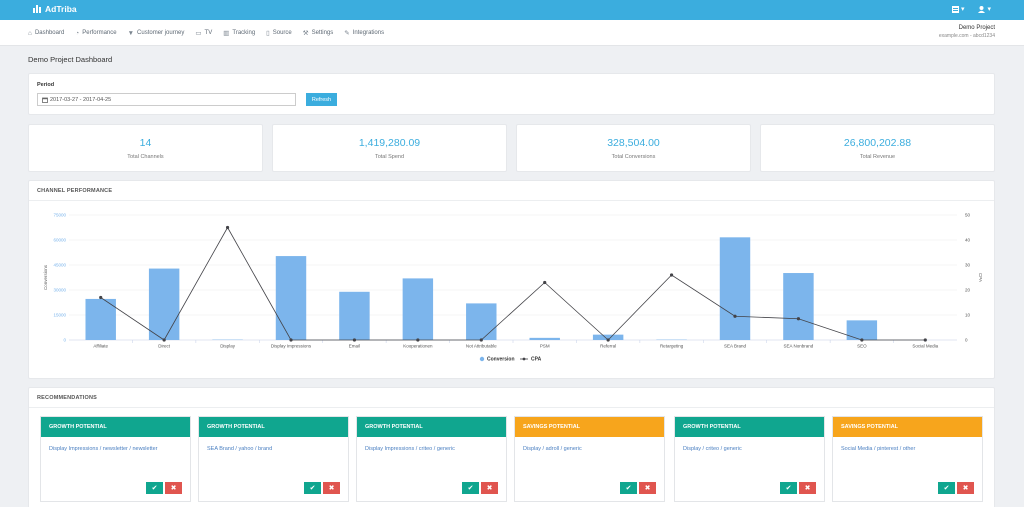  What do you see at coordinates (100, 346) in the screenshot?
I see `x-tick-label: Affiliate` at bounding box center [100, 346].